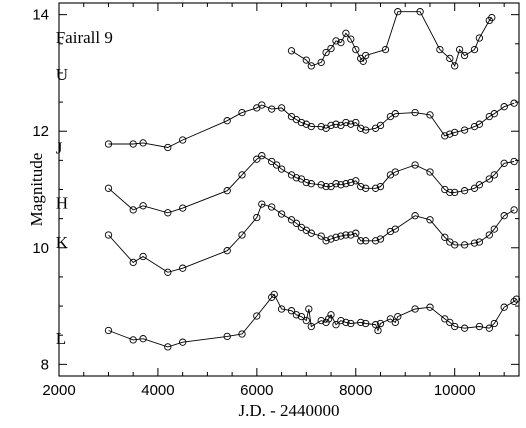  What do you see at coordinates (45, 364) in the screenshot?
I see `y-tick-label: 8` at bounding box center [45, 364].